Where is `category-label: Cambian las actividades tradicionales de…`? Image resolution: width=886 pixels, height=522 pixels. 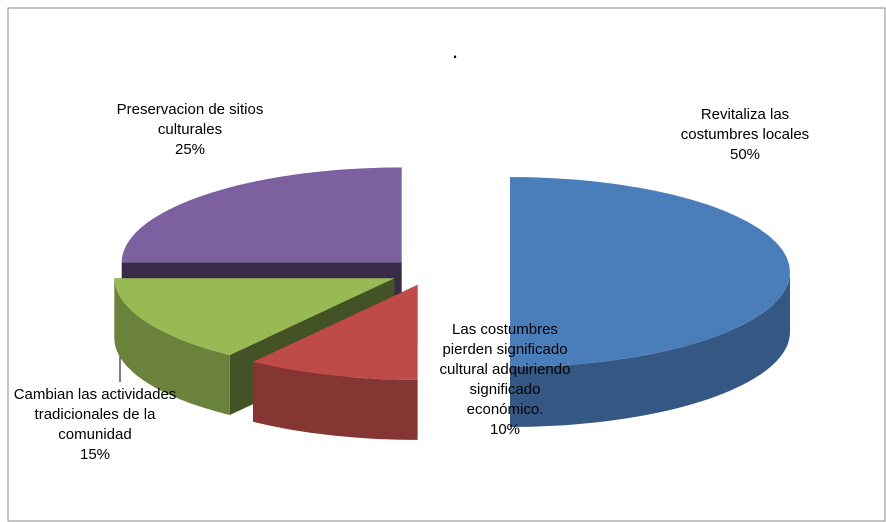
category-label: Cambian las actividades tradicionales de… is located at coordinates (95, 414).